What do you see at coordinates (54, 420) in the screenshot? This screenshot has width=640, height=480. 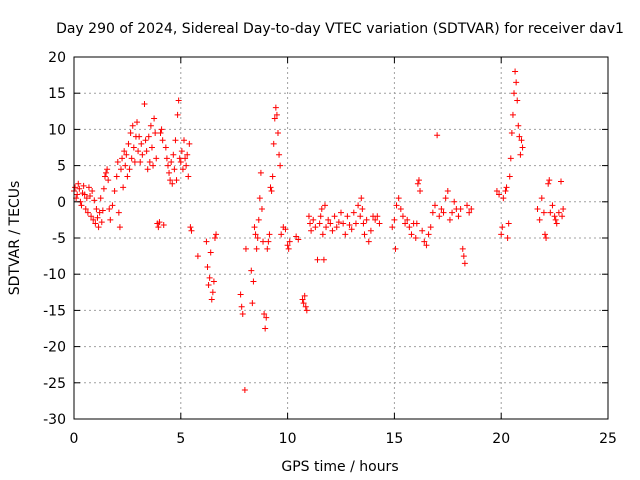 I see `y-tick-label: -30` at bounding box center [54, 420].